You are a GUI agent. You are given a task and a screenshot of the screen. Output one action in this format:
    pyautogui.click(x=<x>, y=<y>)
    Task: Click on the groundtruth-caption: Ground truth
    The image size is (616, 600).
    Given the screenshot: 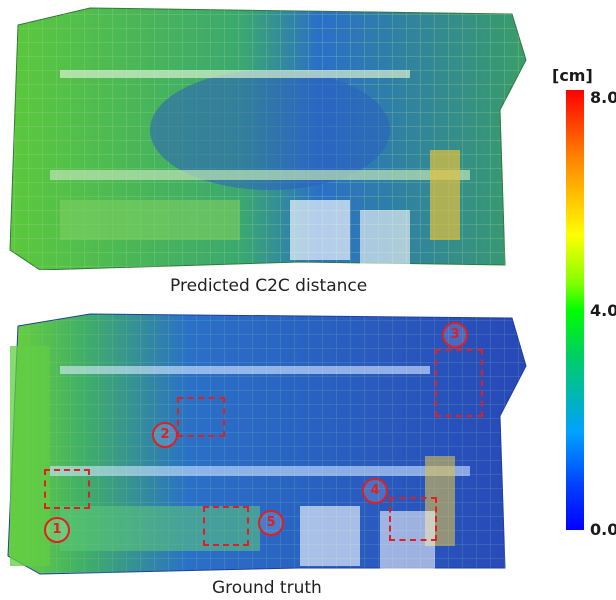 What is the action you would take?
    pyautogui.click(x=267, y=588)
    